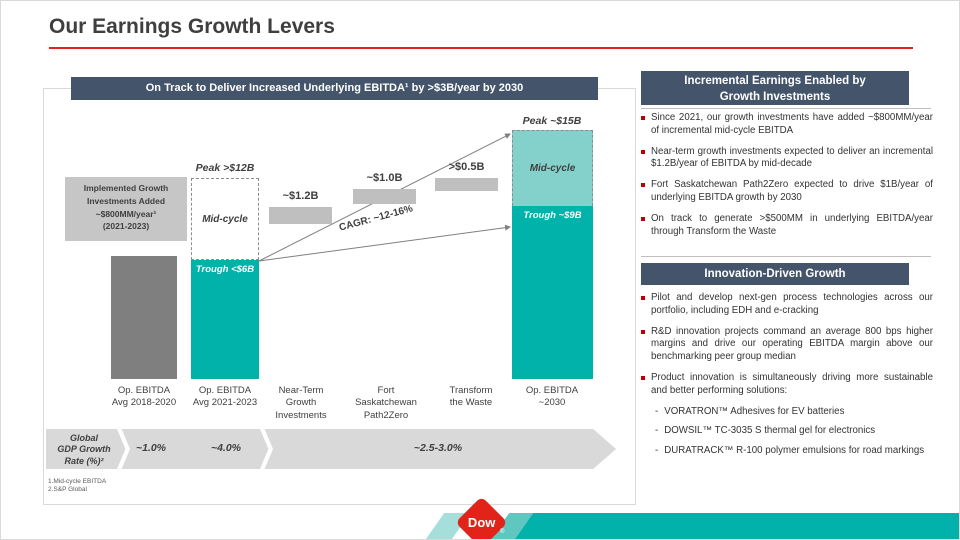  Describe the element at coordinates (77, 481) in the screenshot. I see `footnote-1: 1.Mid-cycle EBITDA` at that location.